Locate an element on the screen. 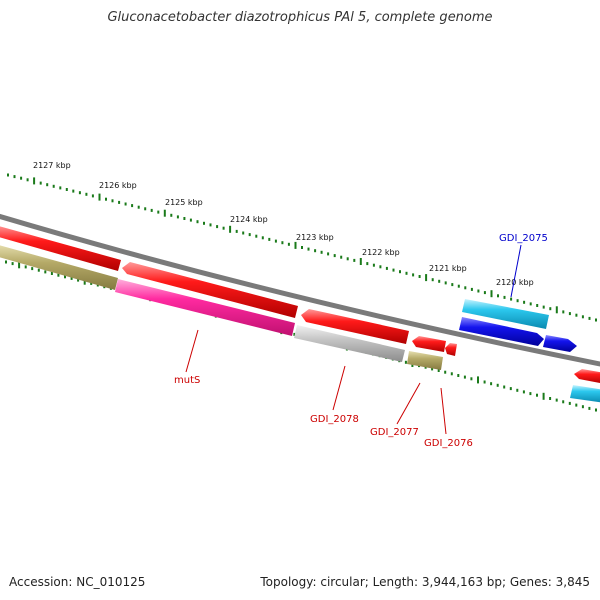 Image resolution: width=600 pixels, height=600 pixels. label-gdi-2078: GDI_2078 is located at coordinates (334, 419).